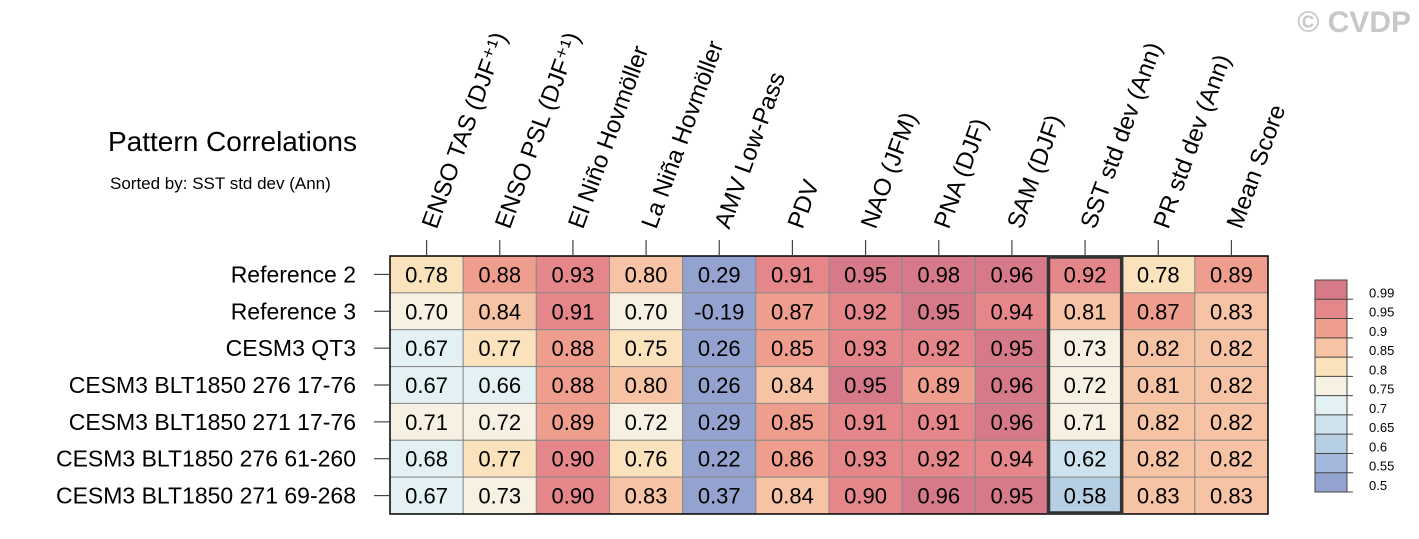 Image resolution: width=1419 pixels, height=539 pixels. Describe the element at coordinates (499, 385) in the screenshot. I see `cell-value: 0.66` at that location.